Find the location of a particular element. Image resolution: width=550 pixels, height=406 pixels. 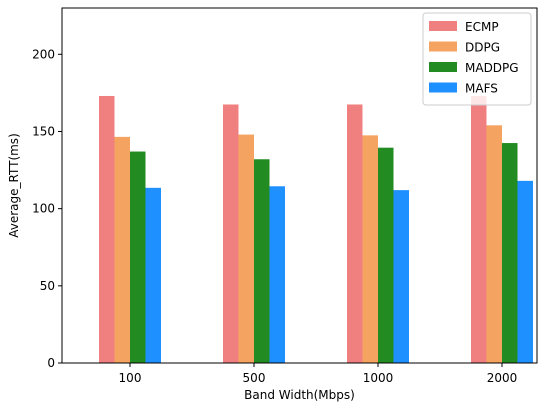

legend-swatch-mafs is located at coordinates (443, 87).